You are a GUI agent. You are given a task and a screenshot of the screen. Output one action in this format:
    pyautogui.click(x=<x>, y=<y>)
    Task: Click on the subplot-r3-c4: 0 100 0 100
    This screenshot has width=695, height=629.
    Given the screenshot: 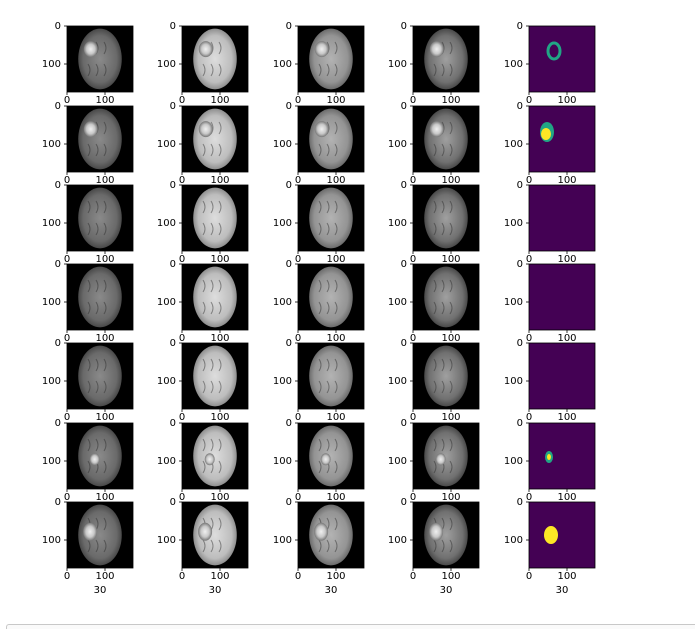 What is the action you would take?
    pyautogui.click(x=434, y=222)
    